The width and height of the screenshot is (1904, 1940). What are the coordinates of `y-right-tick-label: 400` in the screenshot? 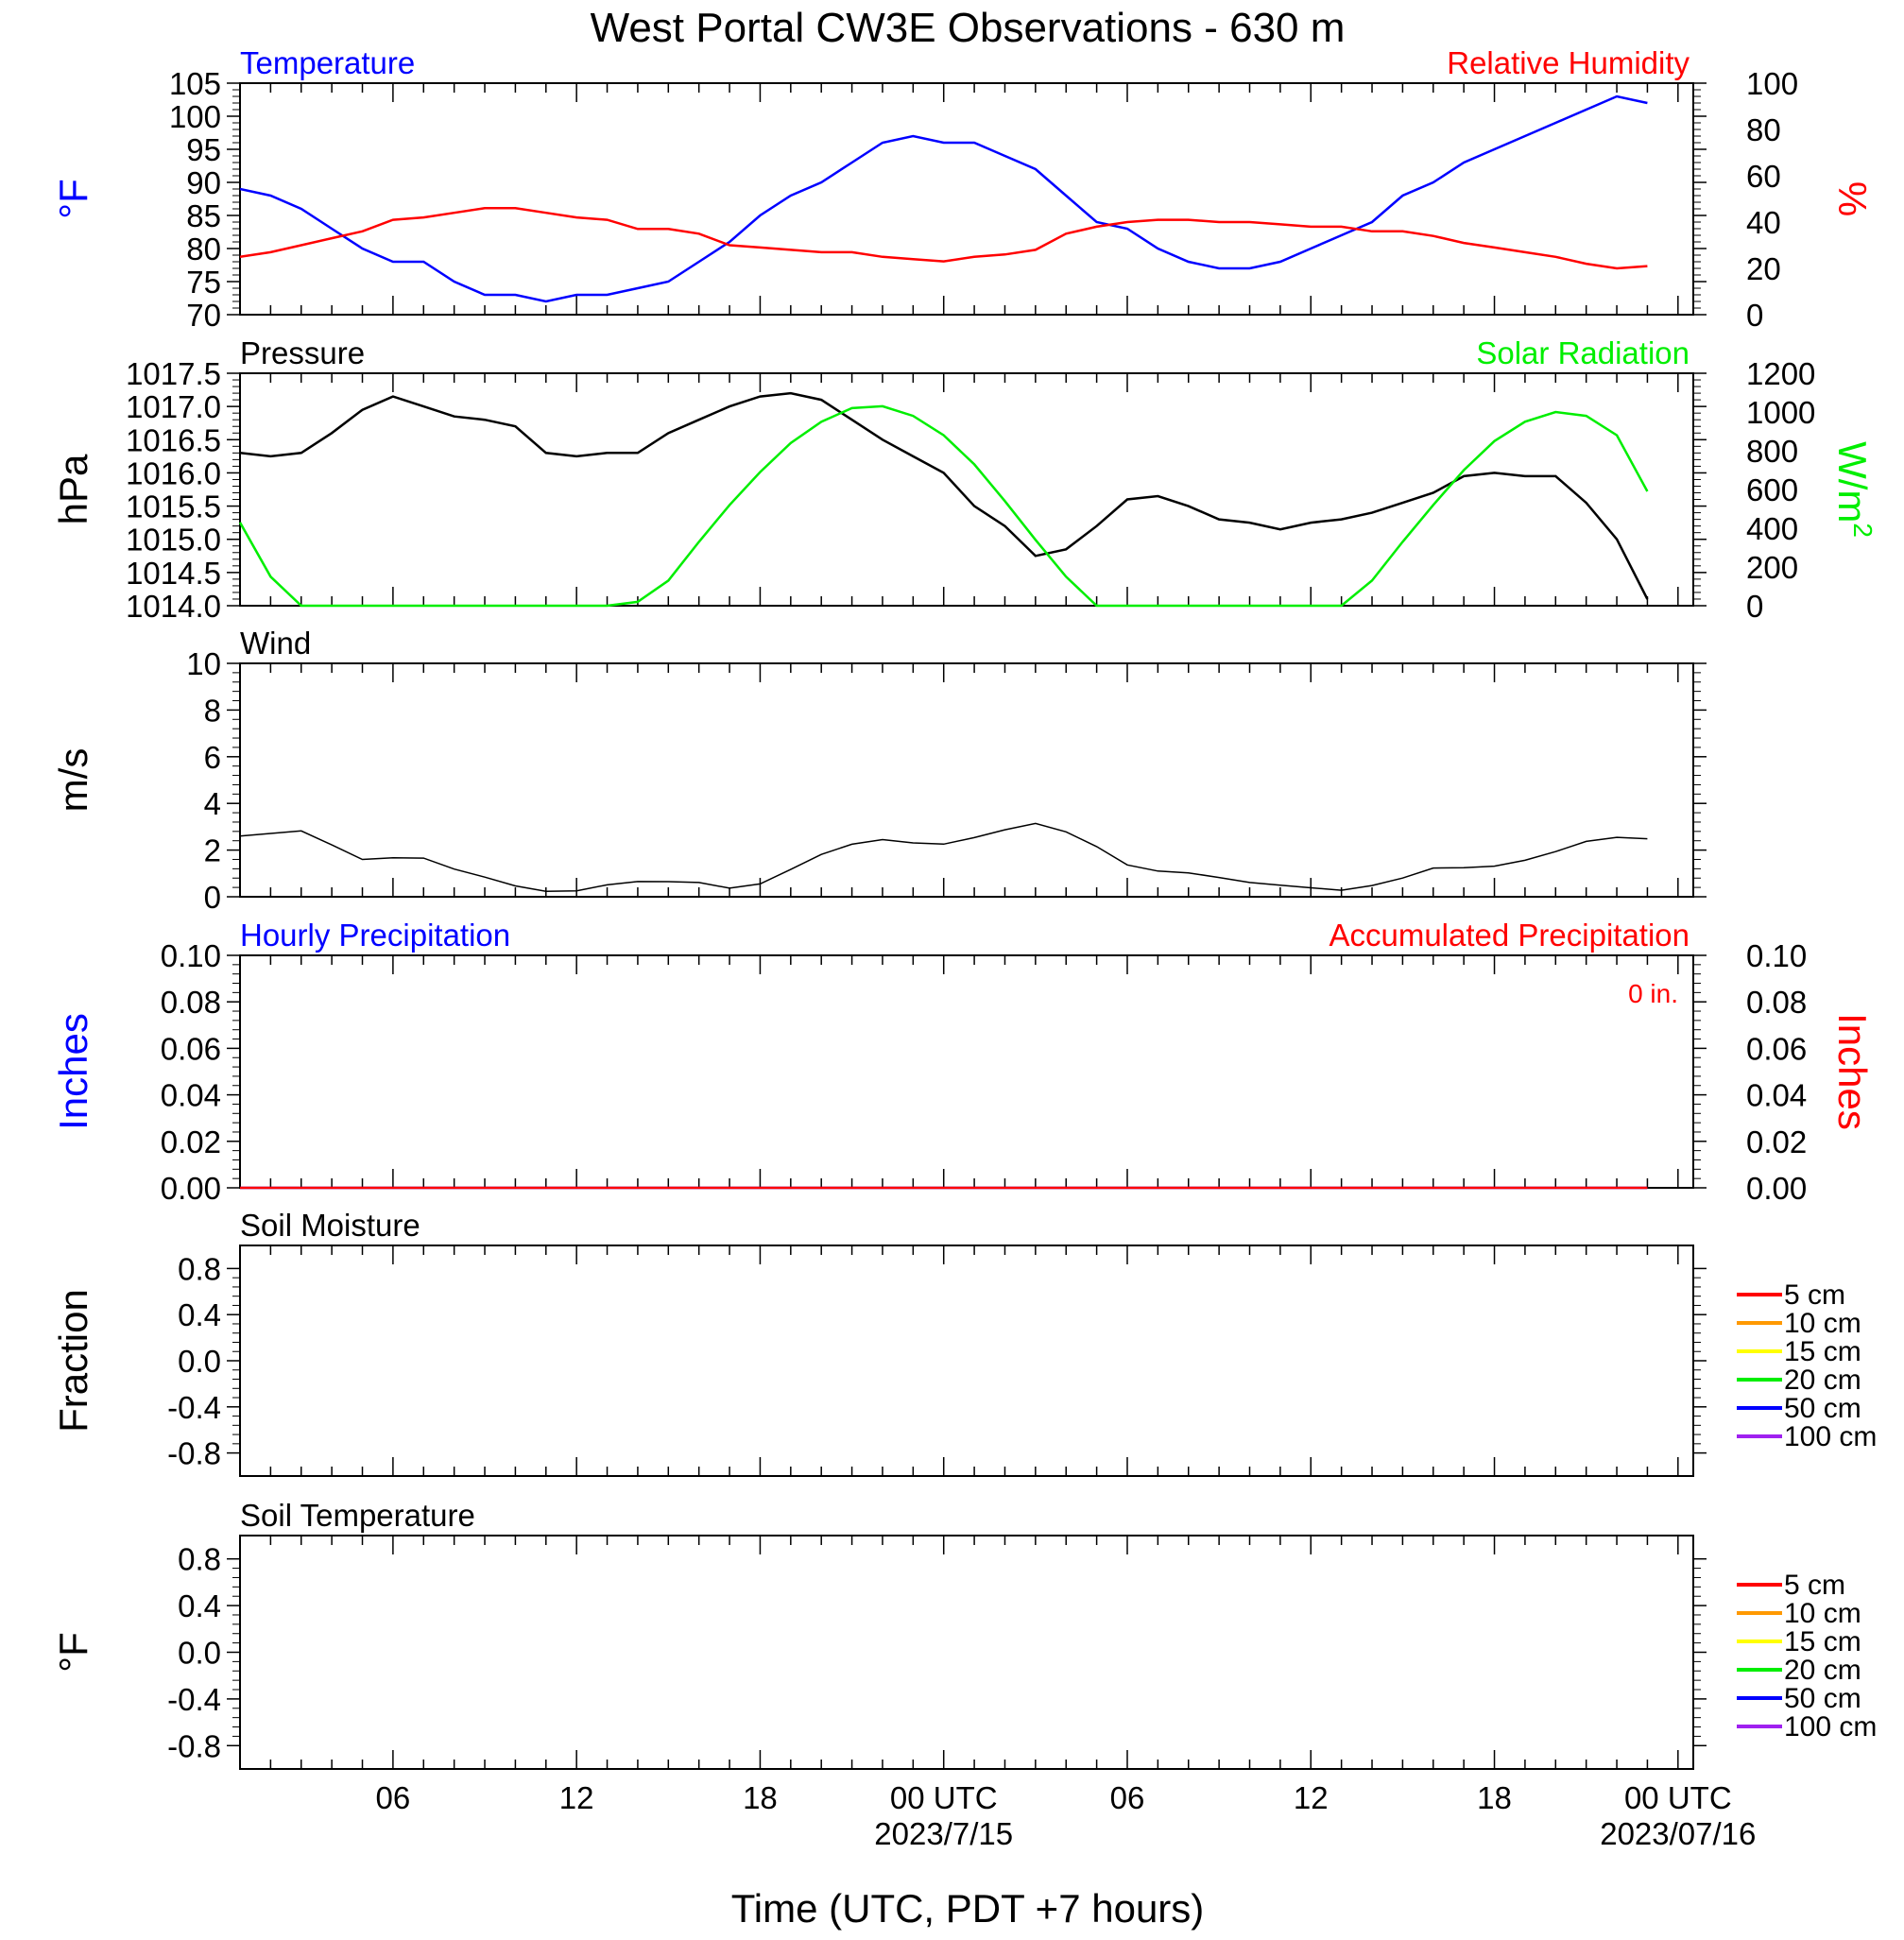 It's located at (1772, 528).